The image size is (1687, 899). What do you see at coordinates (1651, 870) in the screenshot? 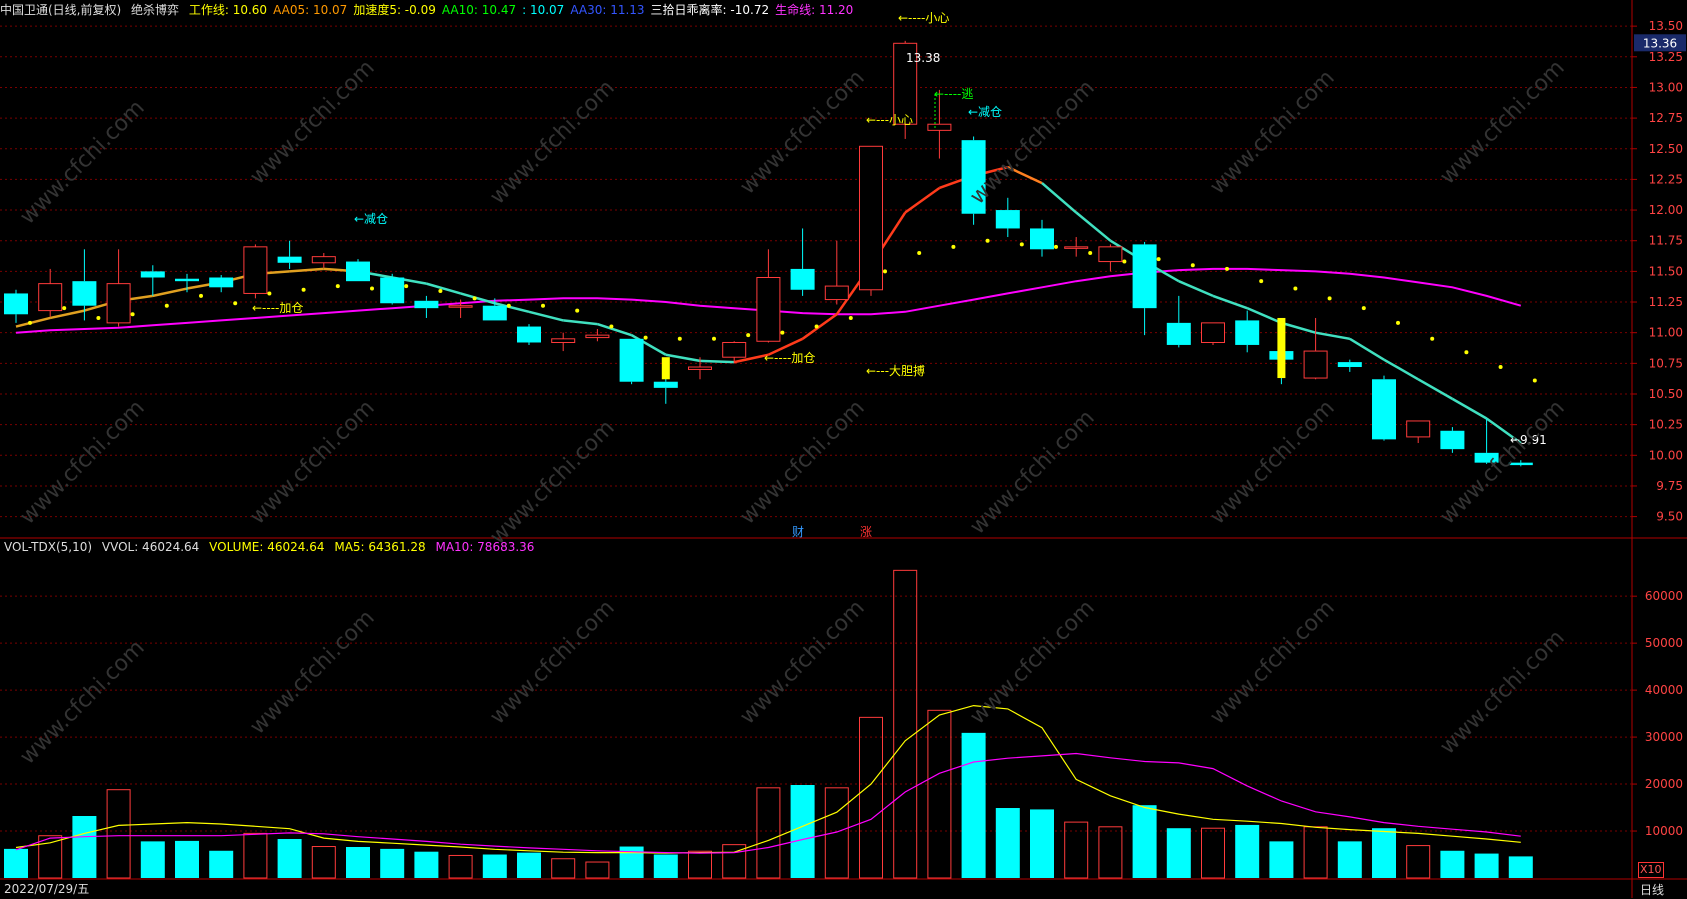
I see `x10-label: X10` at bounding box center [1651, 870].